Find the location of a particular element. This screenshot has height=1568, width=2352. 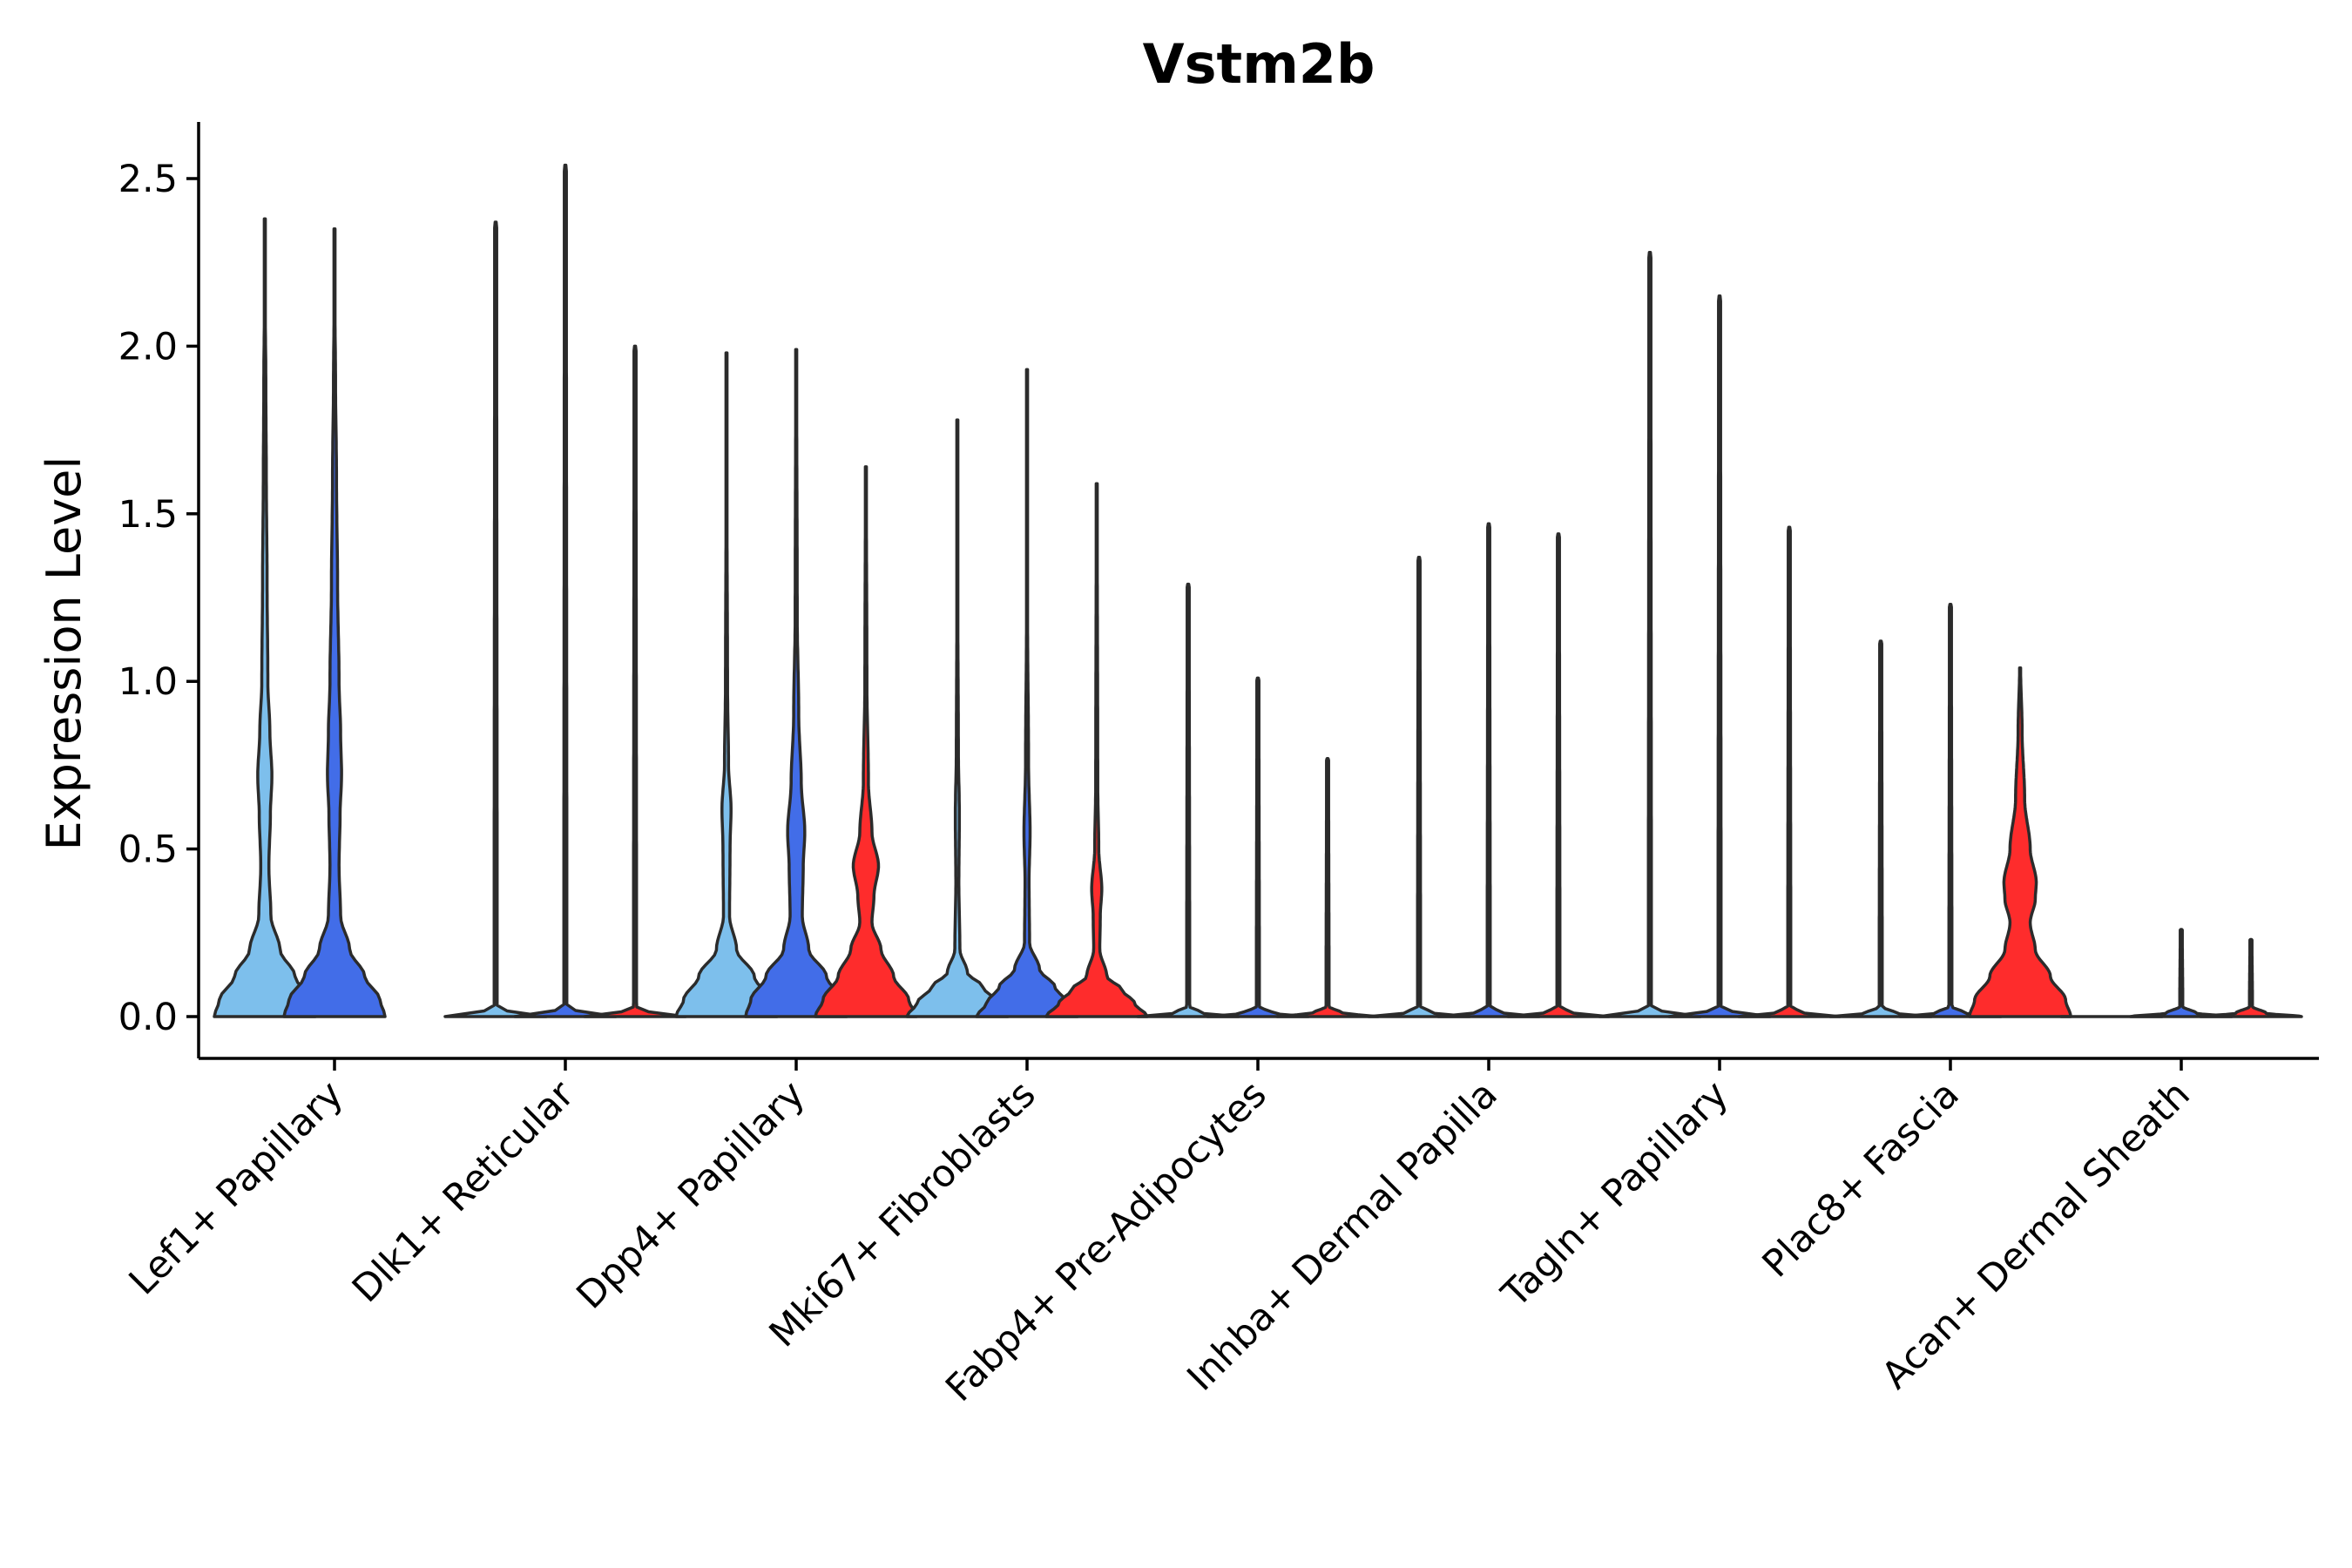

y-tick-label: 1.0 is located at coordinates (148, 682).